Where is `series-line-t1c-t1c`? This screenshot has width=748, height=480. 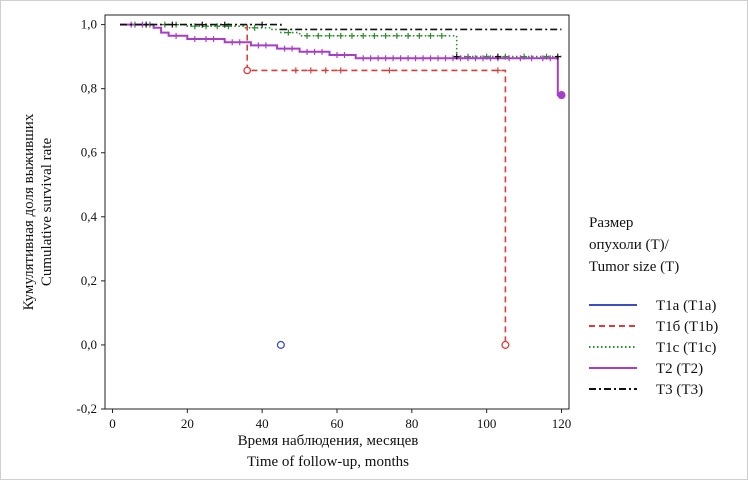 series-line-t1c-t1c is located at coordinates (341, 40).